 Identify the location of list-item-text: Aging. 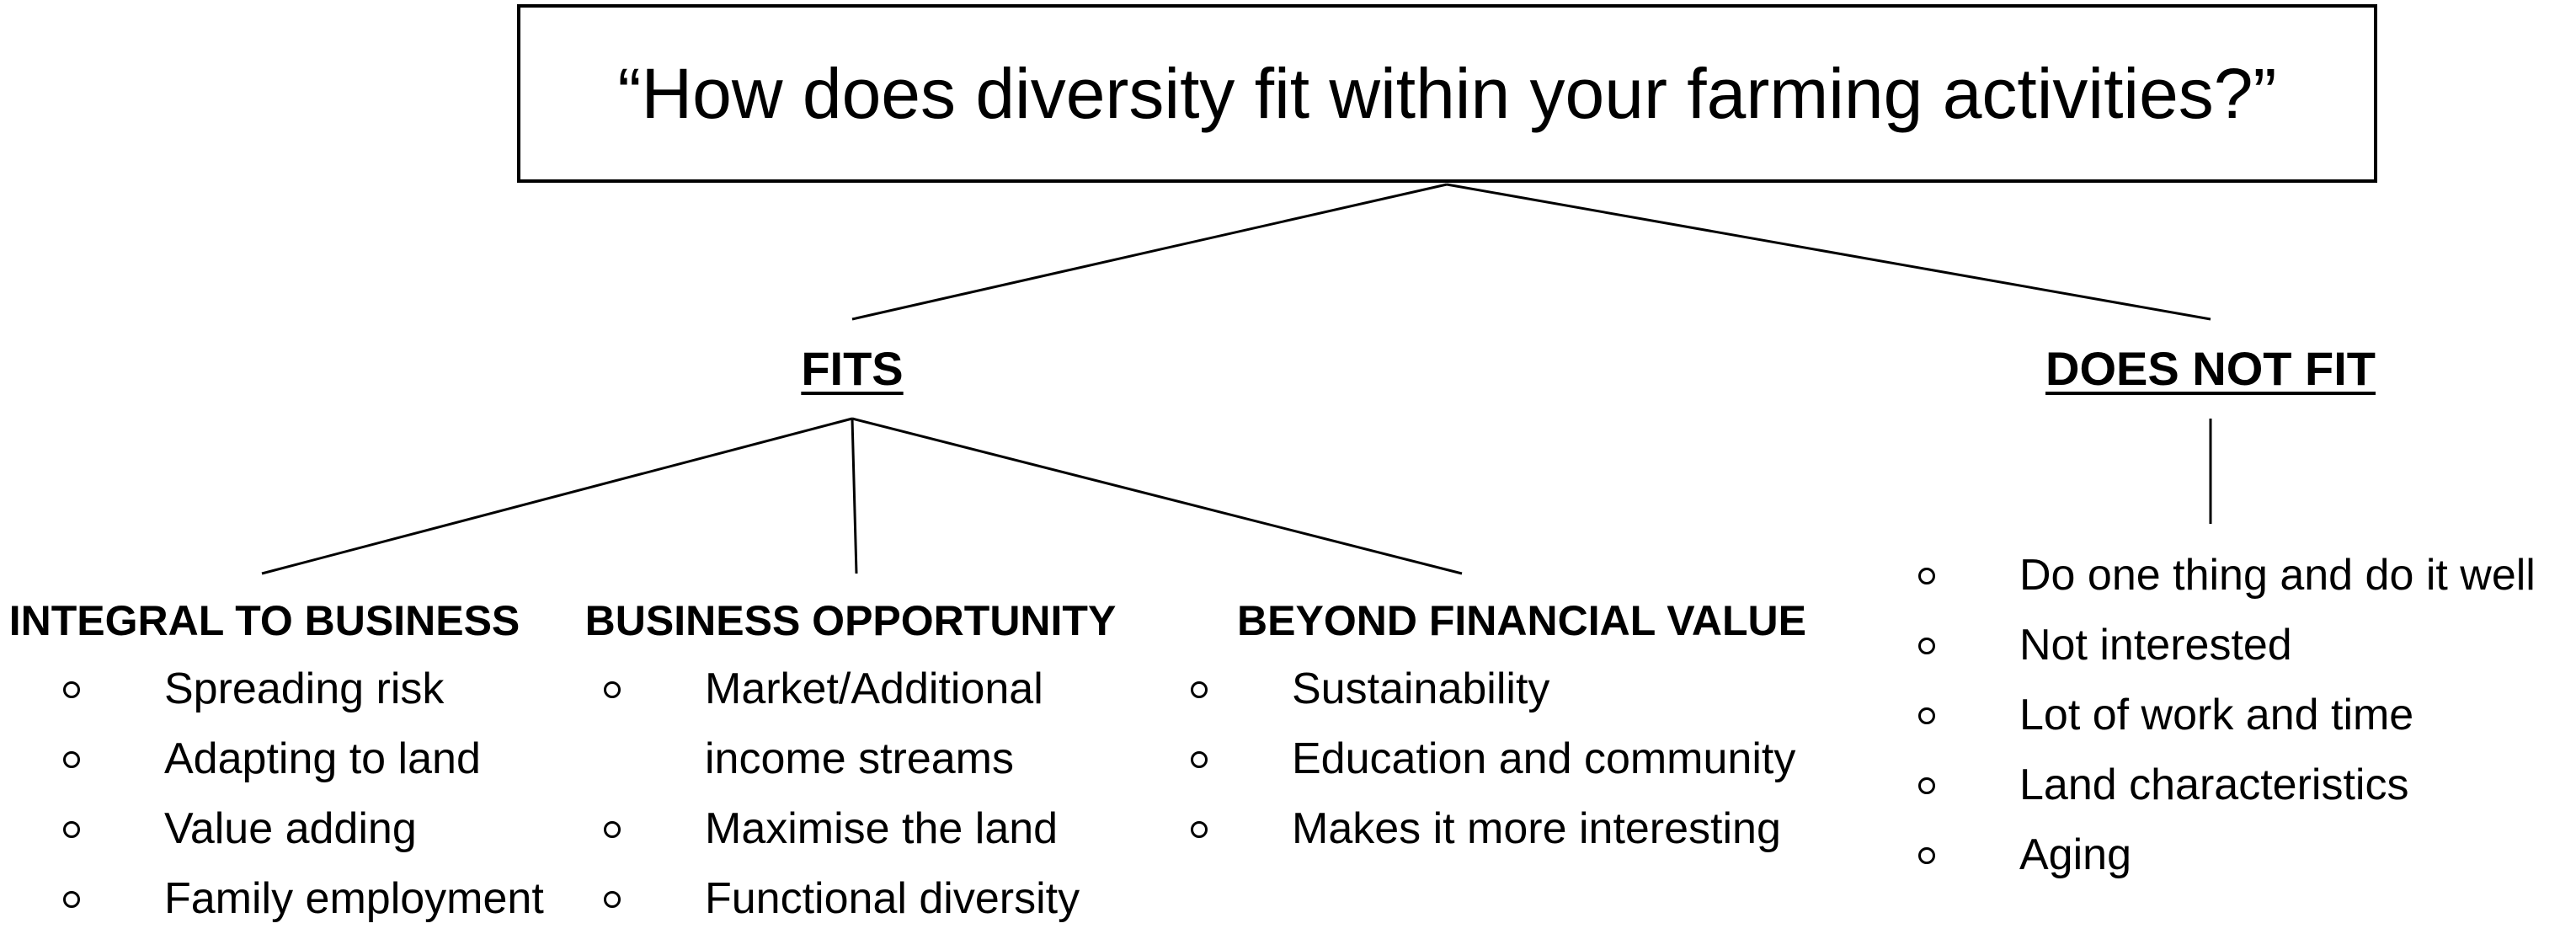
(2075, 854).